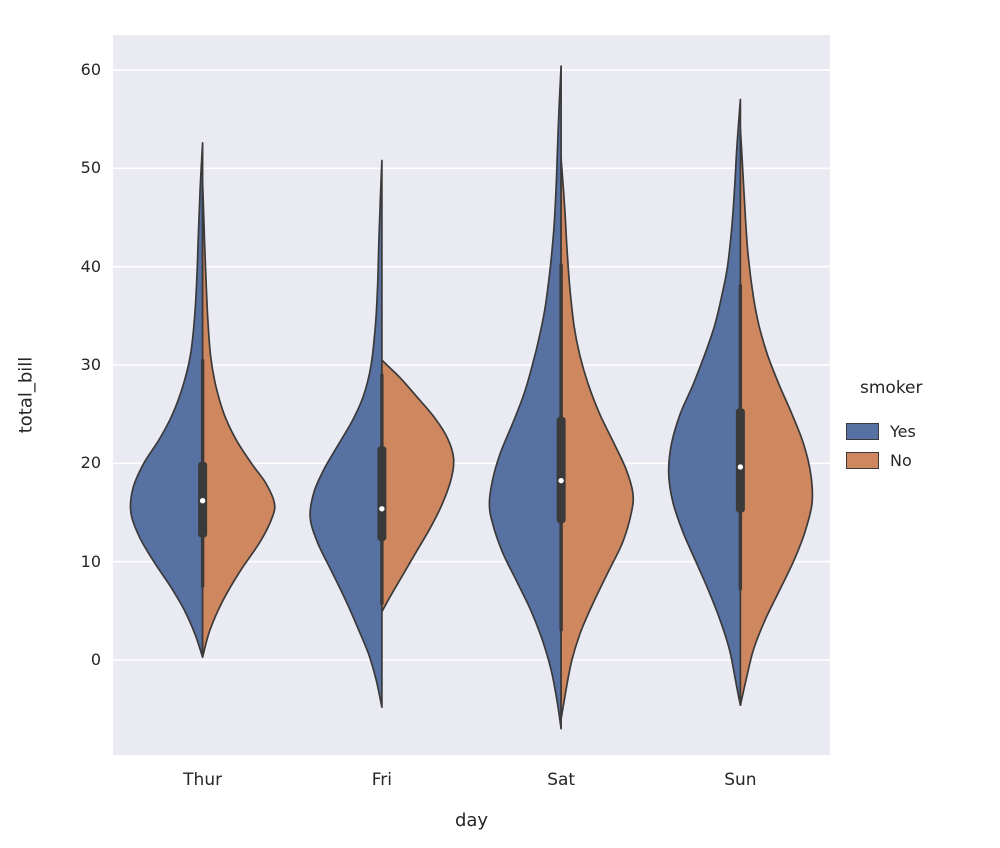 Image resolution: width=1000 pixels, height=848 pixels. Describe the element at coordinates (382, 494) in the screenshot. I see `iqr-box-fri` at that location.